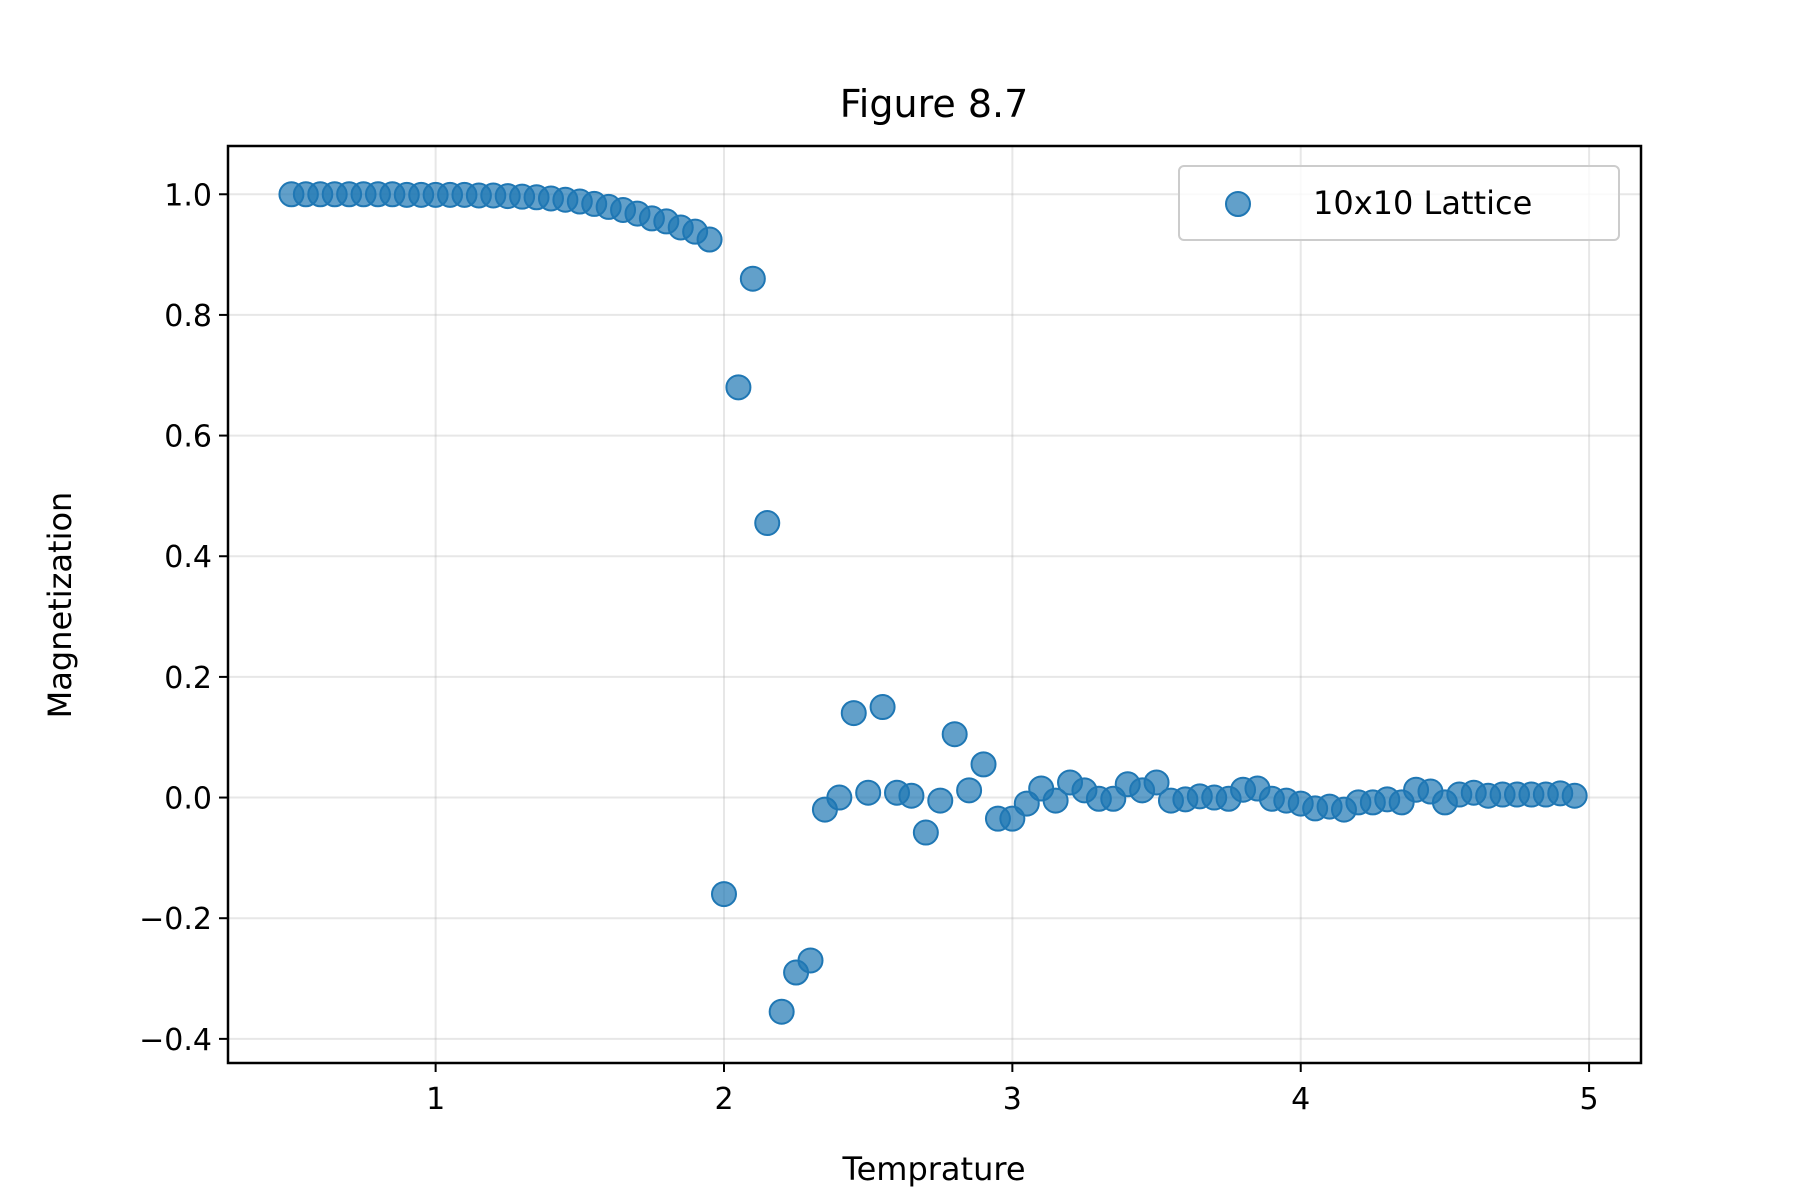 The height and width of the screenshot is (1200, 1800). Describe the element at coordinates (175, 1040) in the screenshot. I see `y-tick-label: −0.4` at that location.